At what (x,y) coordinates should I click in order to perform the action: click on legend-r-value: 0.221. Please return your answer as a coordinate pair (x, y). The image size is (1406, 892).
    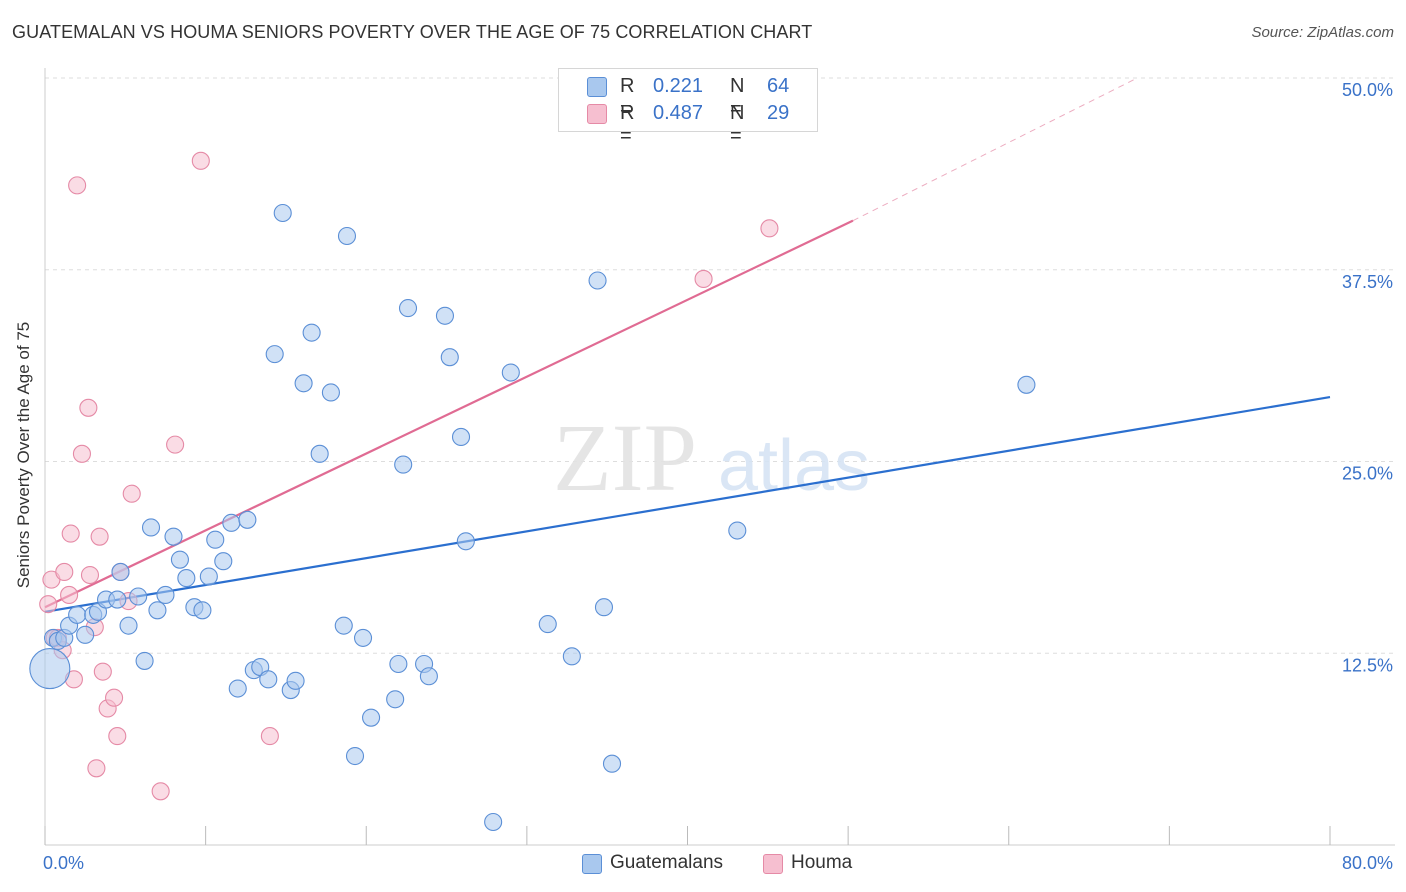
    Looking at the image, I should click on (678, 86).